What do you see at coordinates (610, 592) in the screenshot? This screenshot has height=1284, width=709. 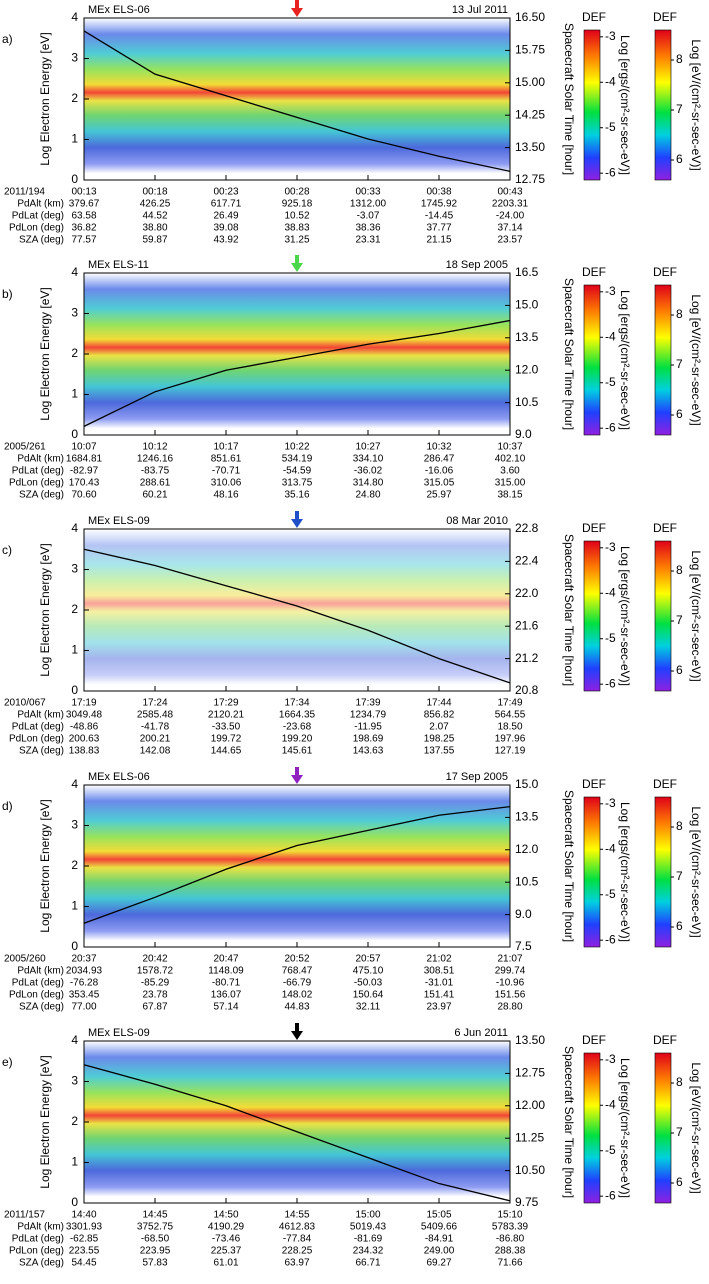 I see `colorbar-tick-label: -4` at bounding box center [610, 592].